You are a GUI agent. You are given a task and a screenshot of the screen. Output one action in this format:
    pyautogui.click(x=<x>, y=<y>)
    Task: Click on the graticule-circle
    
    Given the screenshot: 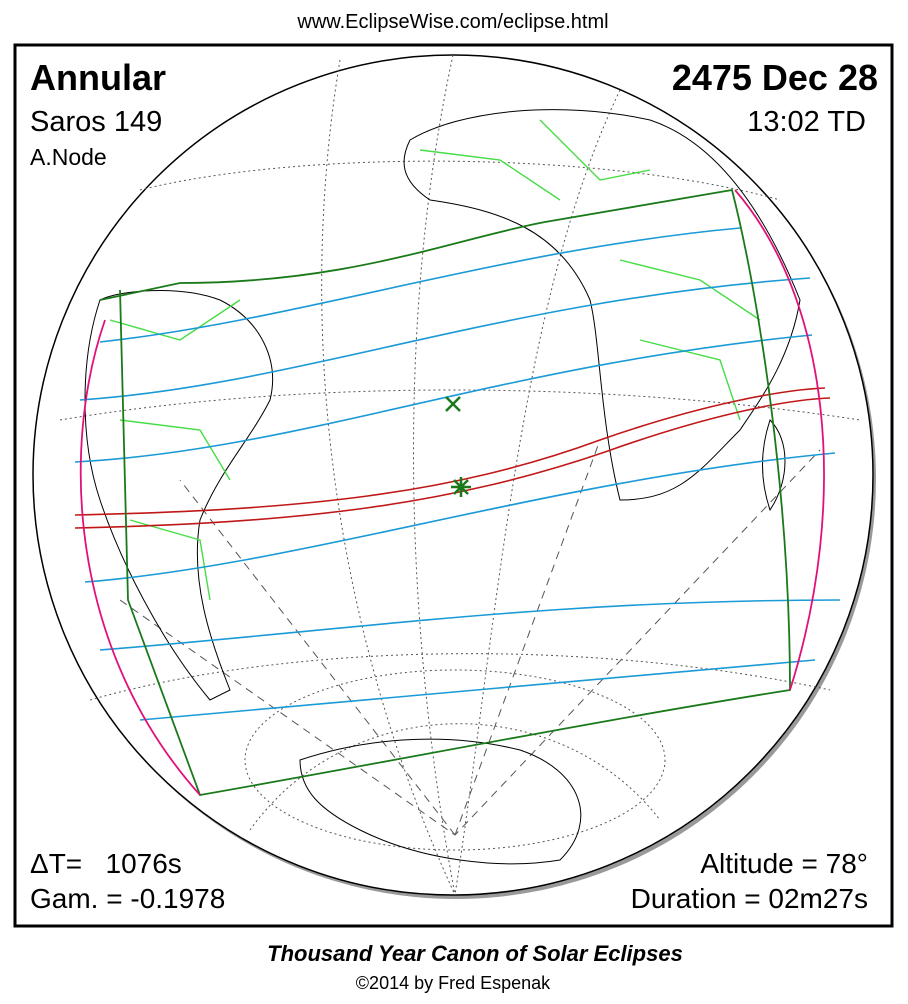 What is the action you would take?
    pyautogui.click(x=455, y=760)
    